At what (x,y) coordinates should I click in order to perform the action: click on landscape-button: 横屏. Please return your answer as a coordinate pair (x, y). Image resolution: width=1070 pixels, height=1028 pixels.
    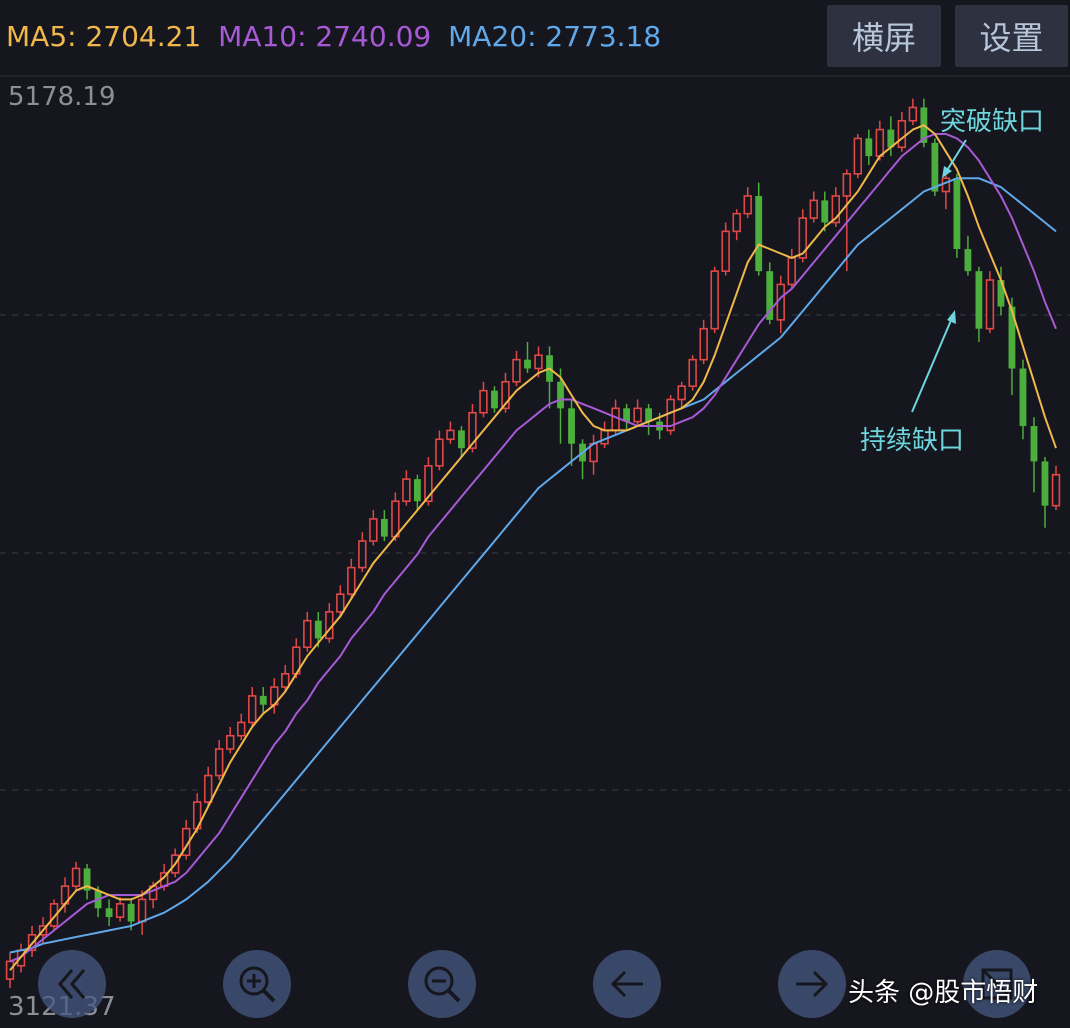
    Looking at the image, I should click on (884, 36).